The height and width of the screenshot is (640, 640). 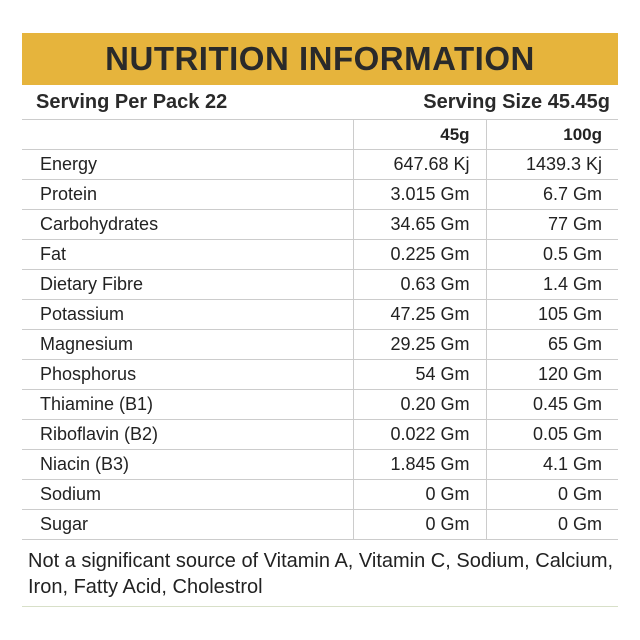 What do you see at coordinates (420, 464) in the screenshot?
I see `nutrient-value: 1.845 Gm` at bounding box center [420, 464].